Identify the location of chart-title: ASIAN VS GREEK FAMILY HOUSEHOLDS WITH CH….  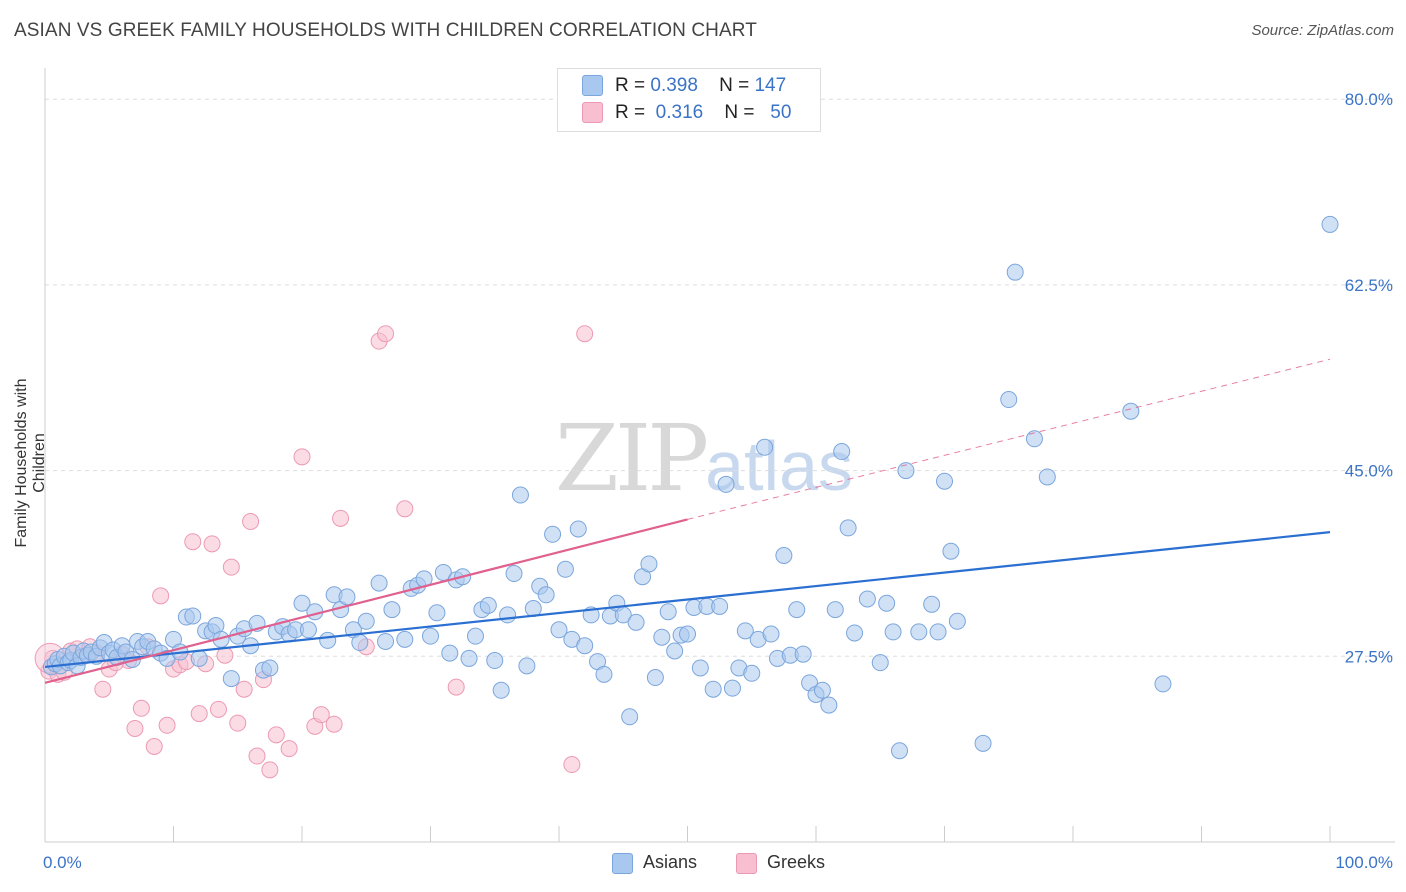
(385, 30).